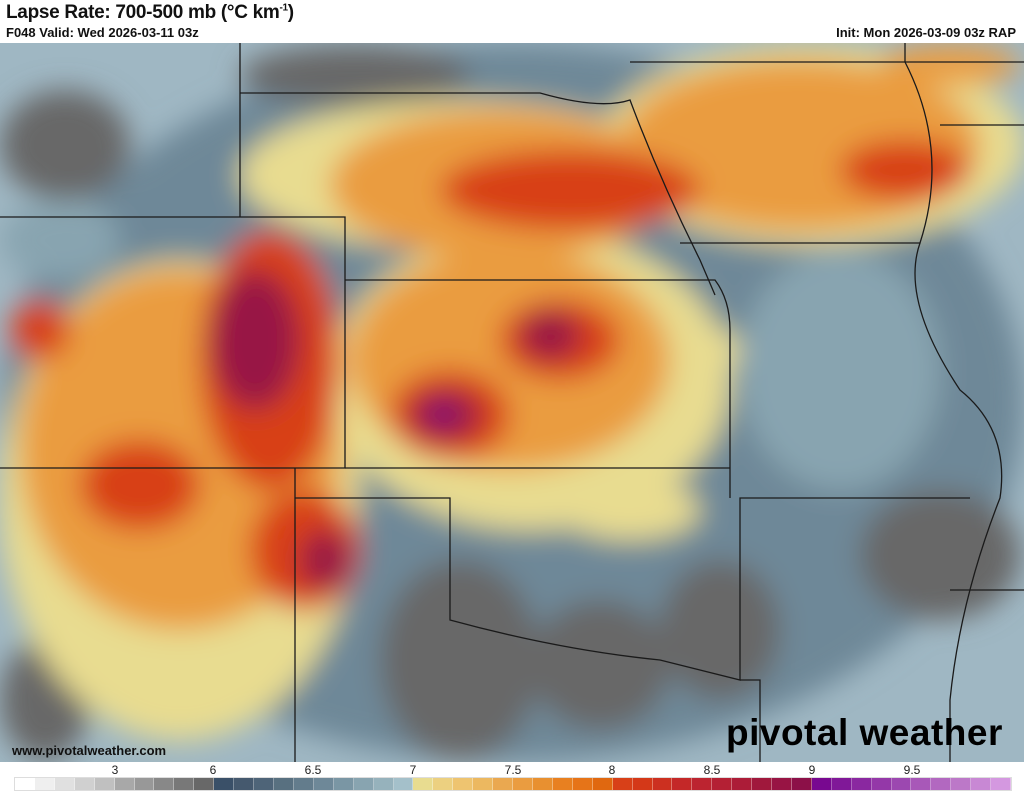 The width and height of the screenshot is (1024, 791). Describe the element at coordinates (150, 12) in the screenshot. I see `map-title: Lapse Rate: 700-500 mb (°C km-1)` at that location.